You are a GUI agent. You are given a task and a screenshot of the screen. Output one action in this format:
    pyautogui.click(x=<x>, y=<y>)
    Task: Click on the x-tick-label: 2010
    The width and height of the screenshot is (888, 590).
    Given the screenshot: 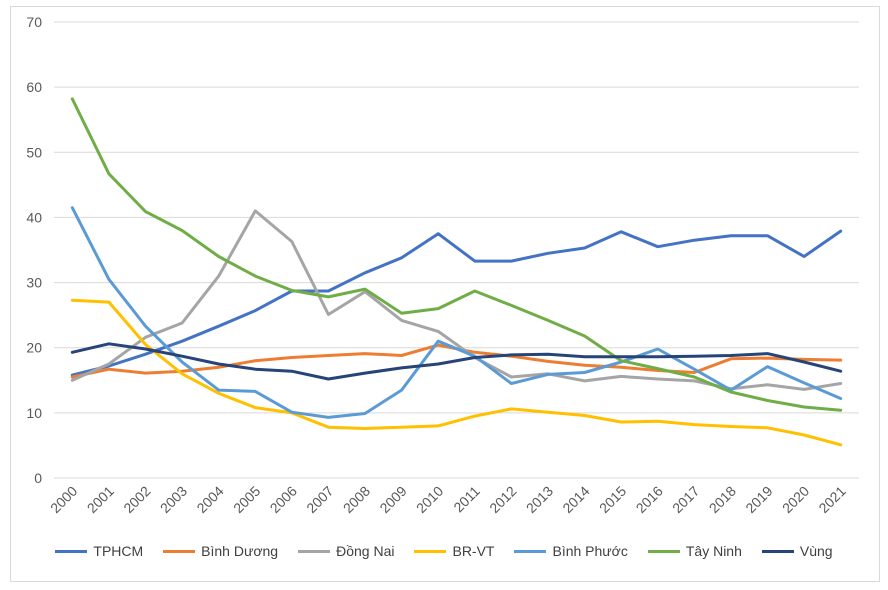 What is the action you would take?
    pyautogui.click(x=429, y=499)
    